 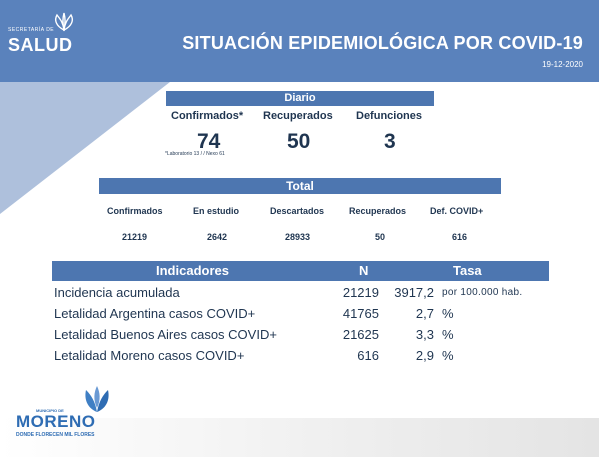 I want to click on salud-logo: SECRETARÍA DE SALUD, so click(x=43, y=36).